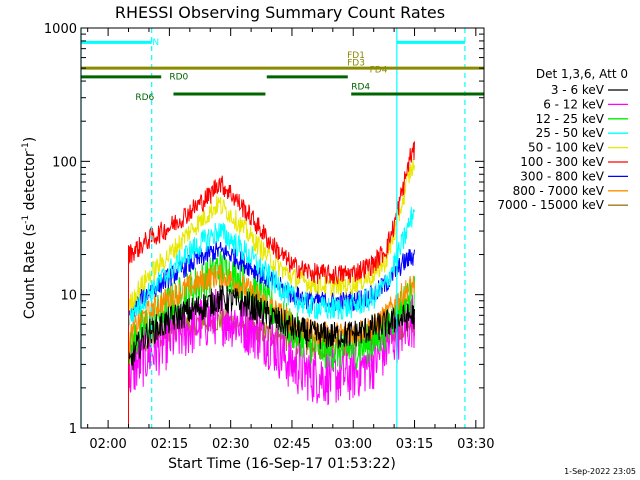 The image size is (640, 480). Describe the element at coordinates (600, 471) in the screenshot. I see `timestamp: 1-Sep-2022 23:05` at that location.